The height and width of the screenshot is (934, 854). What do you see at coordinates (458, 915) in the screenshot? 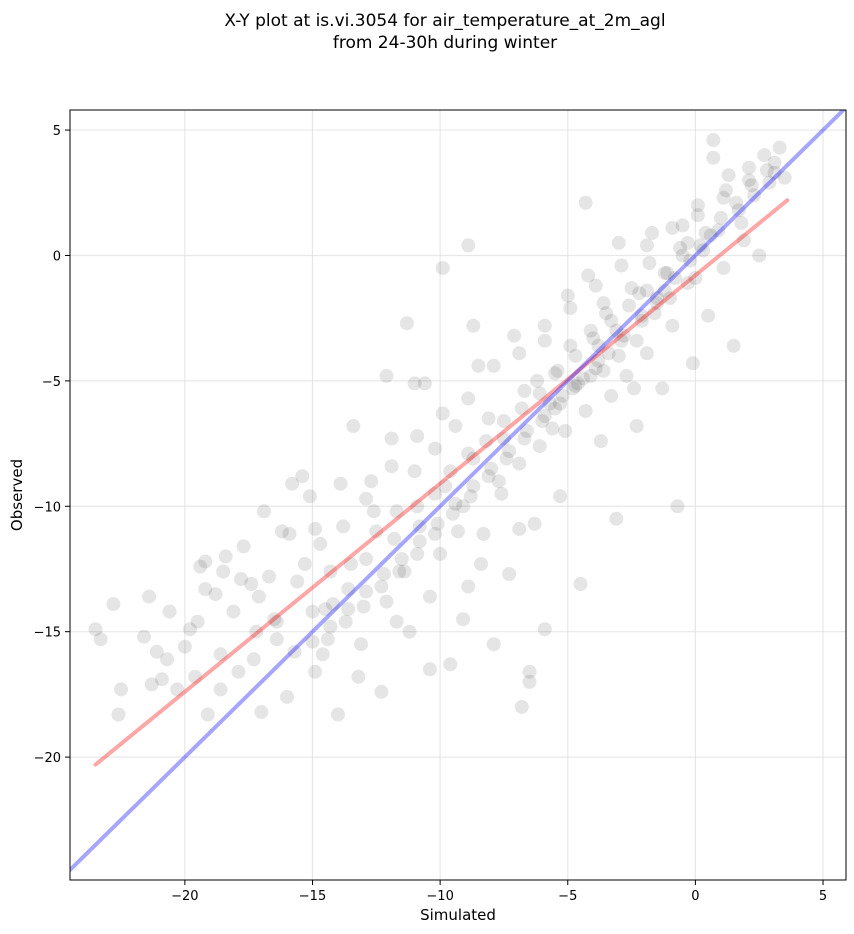
I see `x-axis-label: Simulated` at bounding box center [458, 915].